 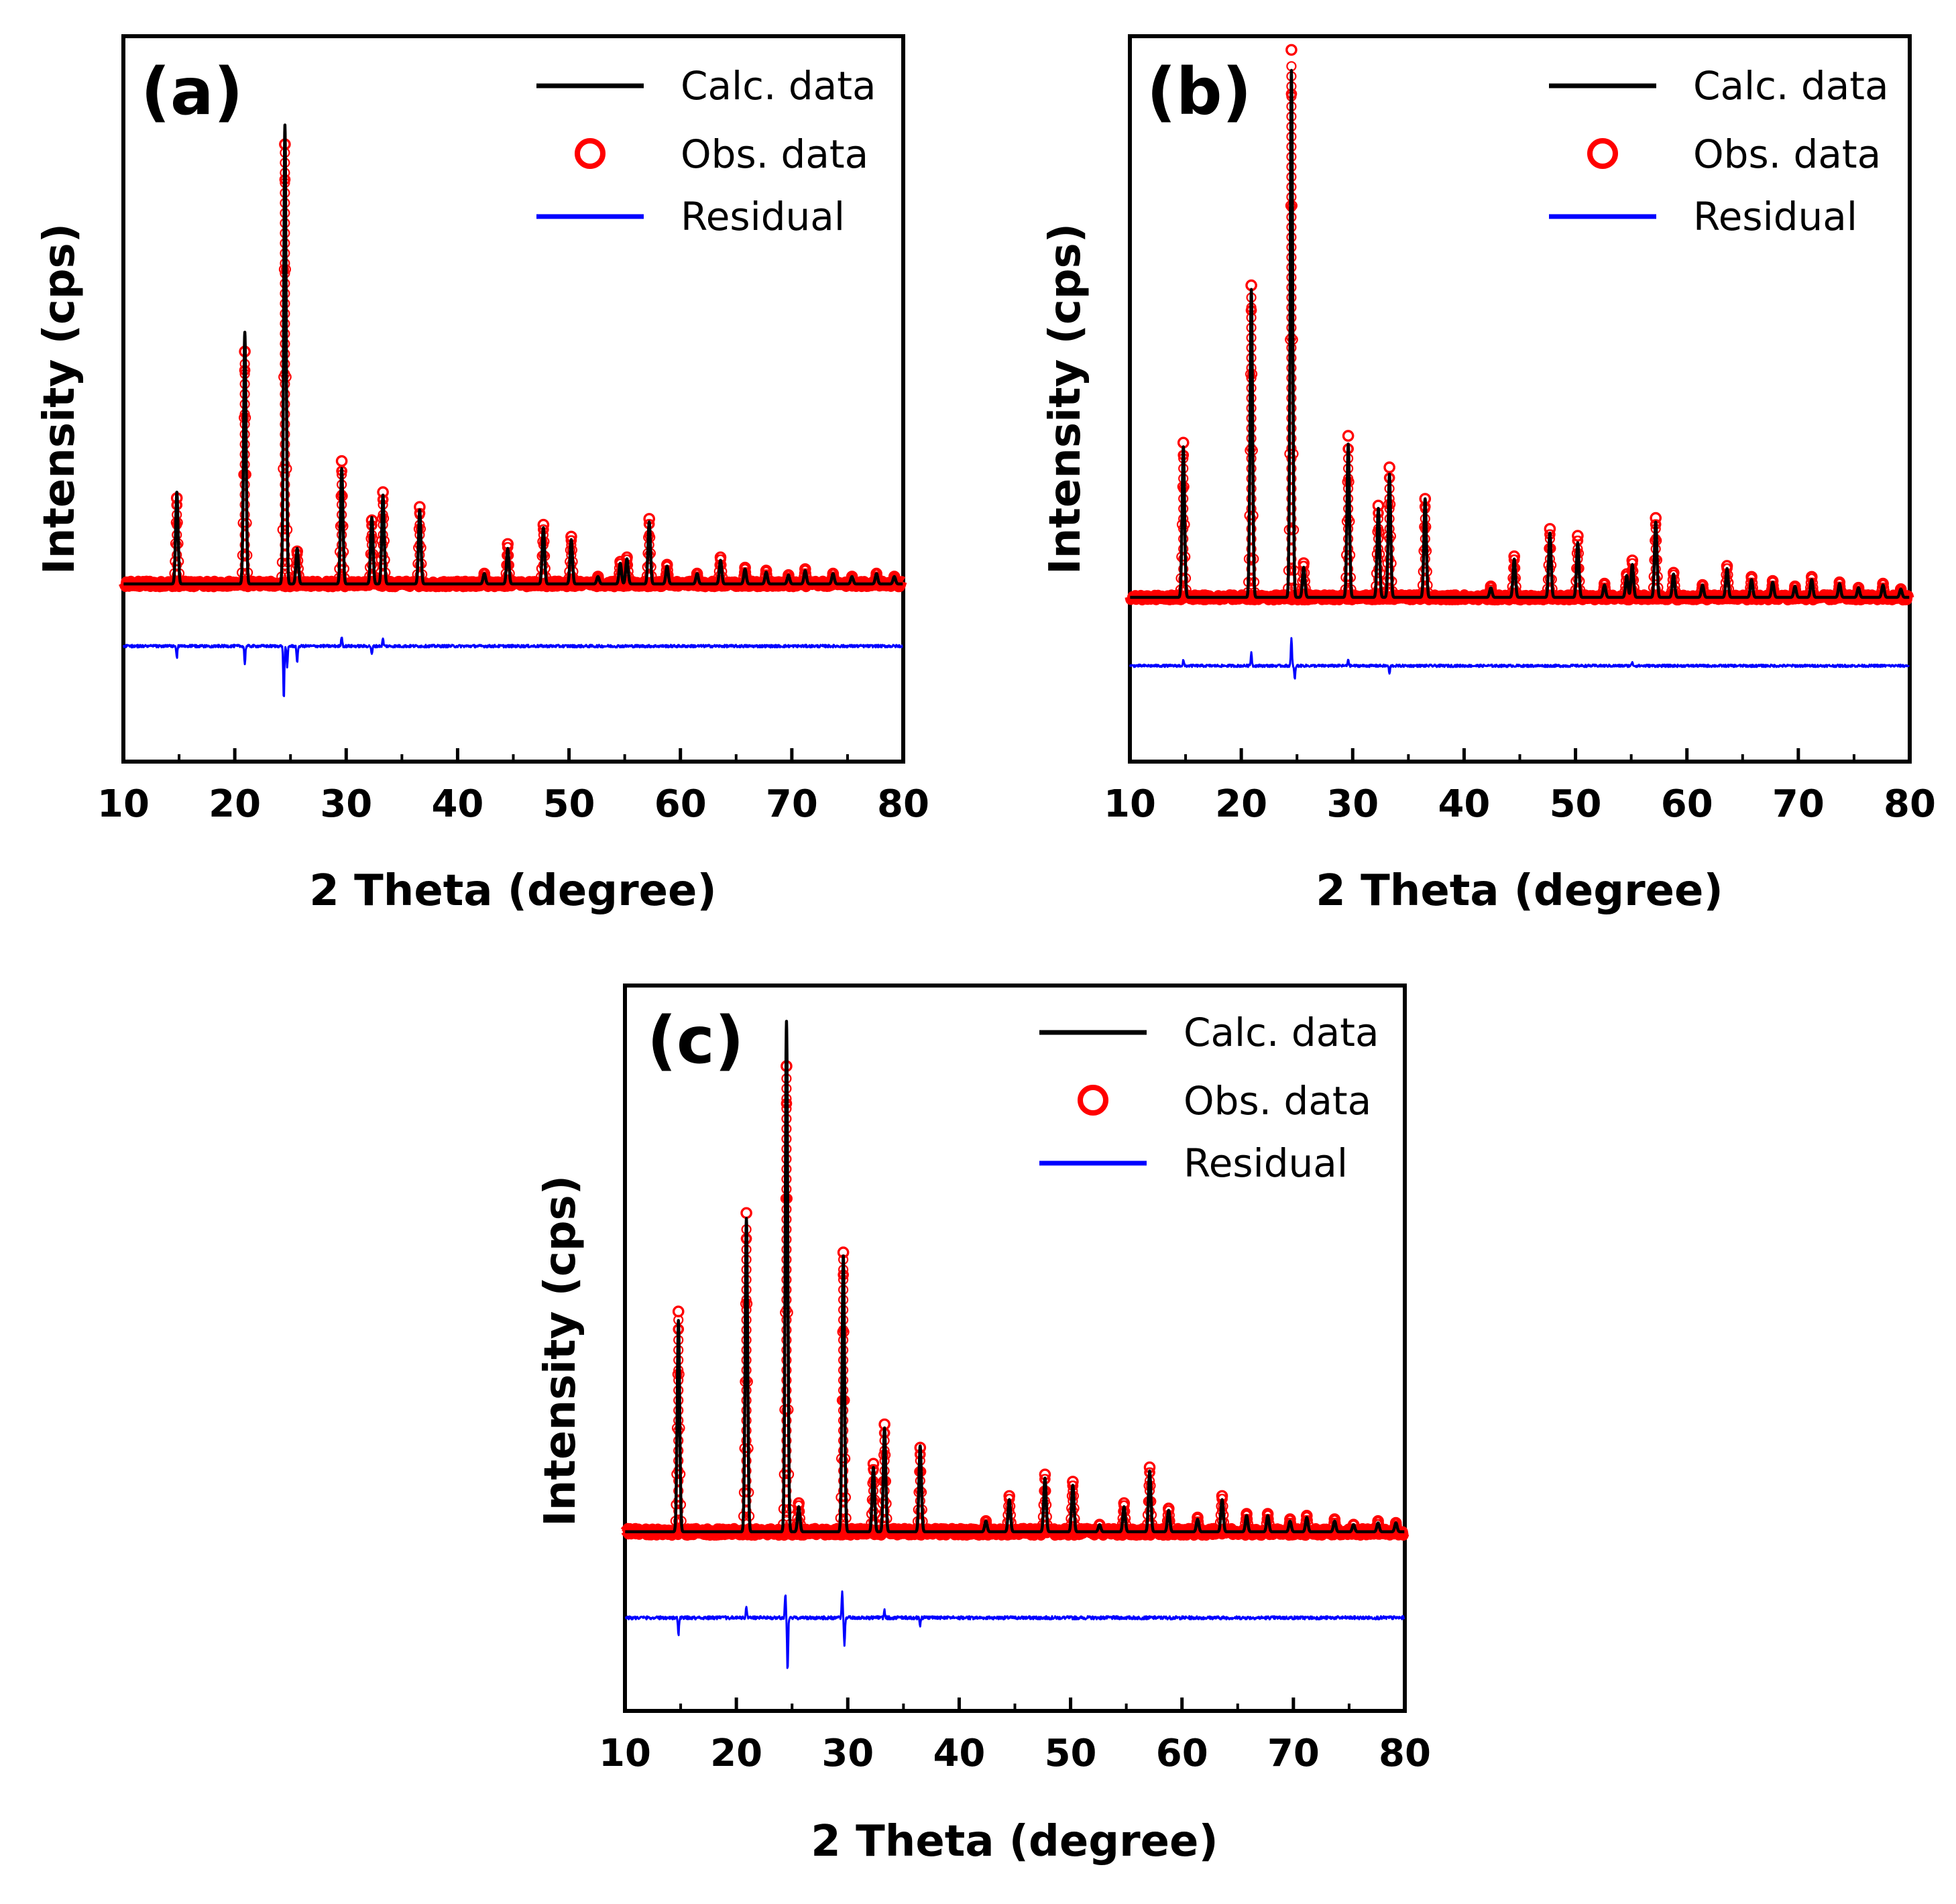 What do you see at coordinates (512, 666) in the screenshot?
I see `residual-line` at bounding box center [512, 666].